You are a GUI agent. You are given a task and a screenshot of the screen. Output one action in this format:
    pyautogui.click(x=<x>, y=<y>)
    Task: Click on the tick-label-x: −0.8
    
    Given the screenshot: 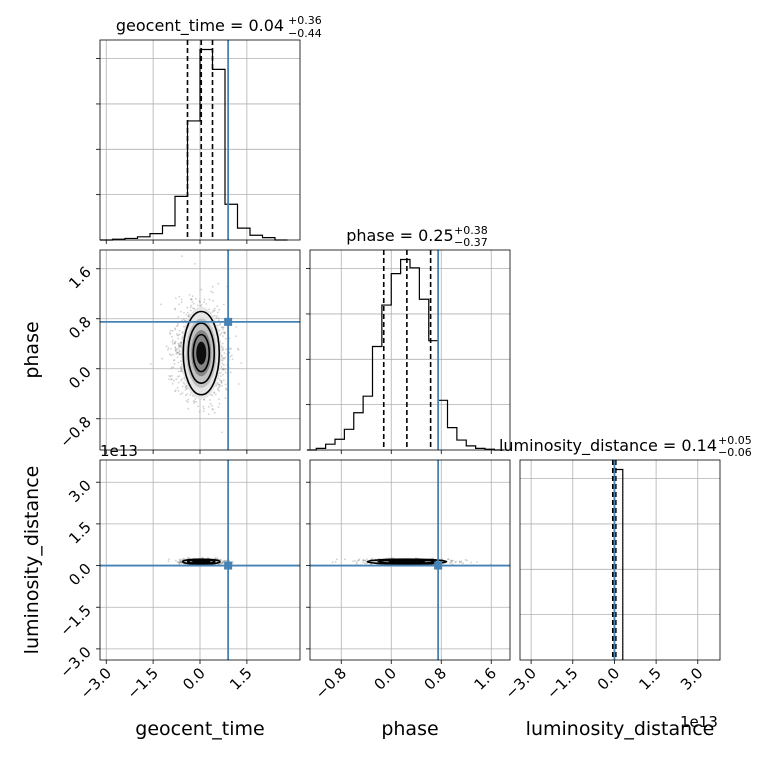 What is the action you would take?
    pyautogui.click(x=331, y=683)
    